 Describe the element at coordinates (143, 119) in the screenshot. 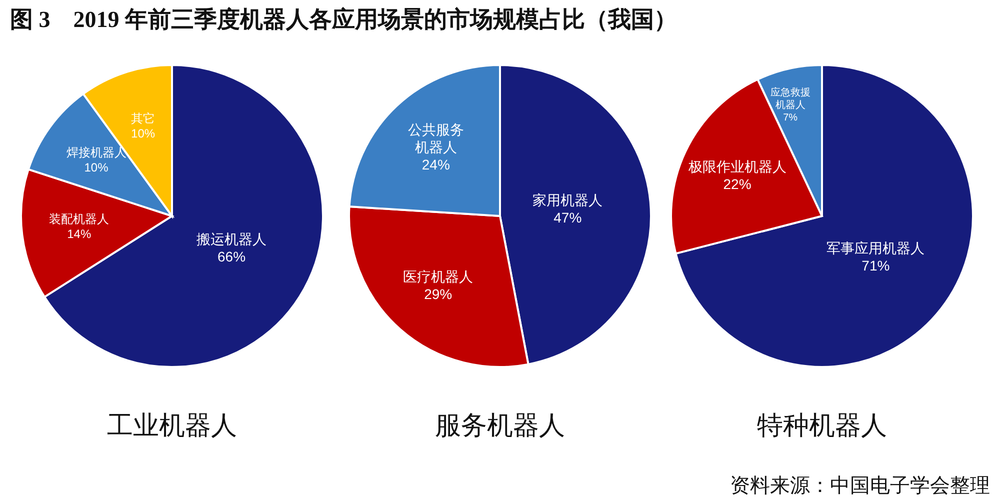

I see `slice-label: 其它` at that location.